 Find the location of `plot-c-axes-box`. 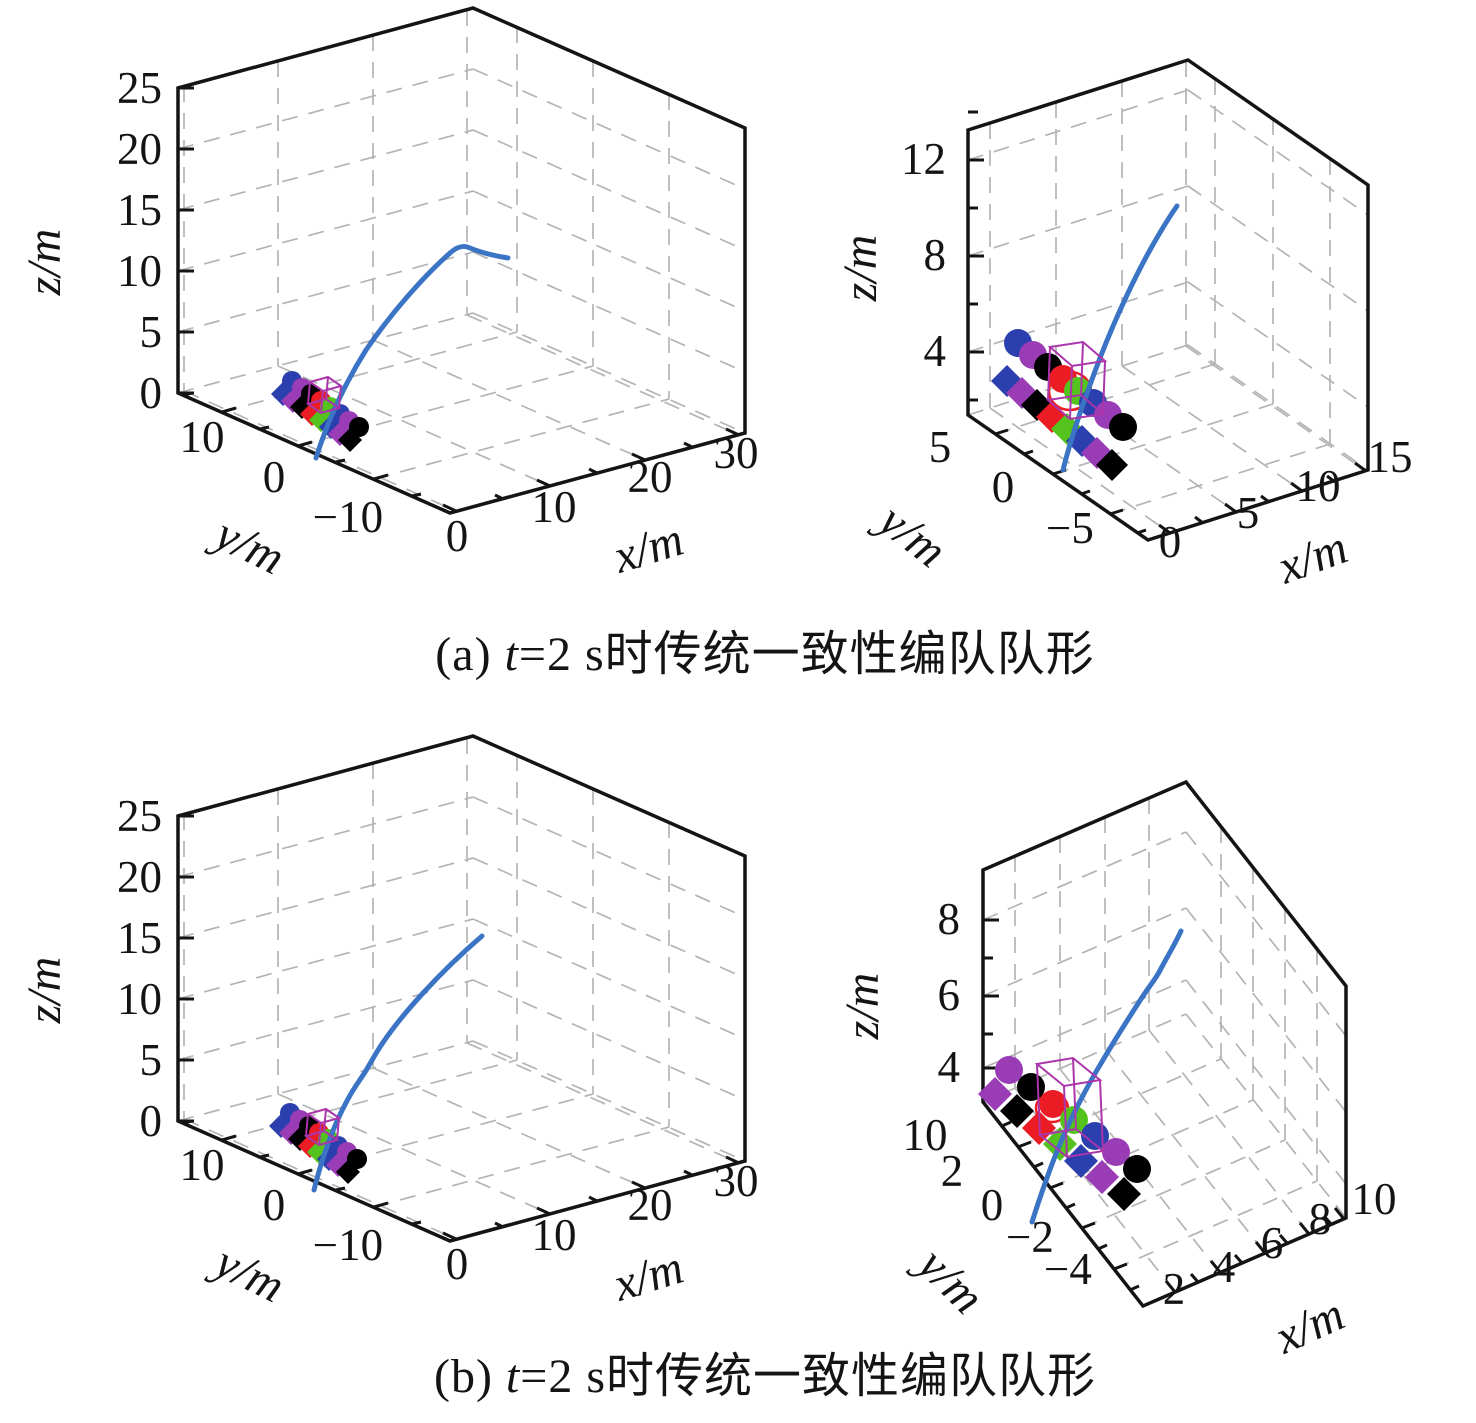

plot-c-axes-box is located at coordinates (461, 988).